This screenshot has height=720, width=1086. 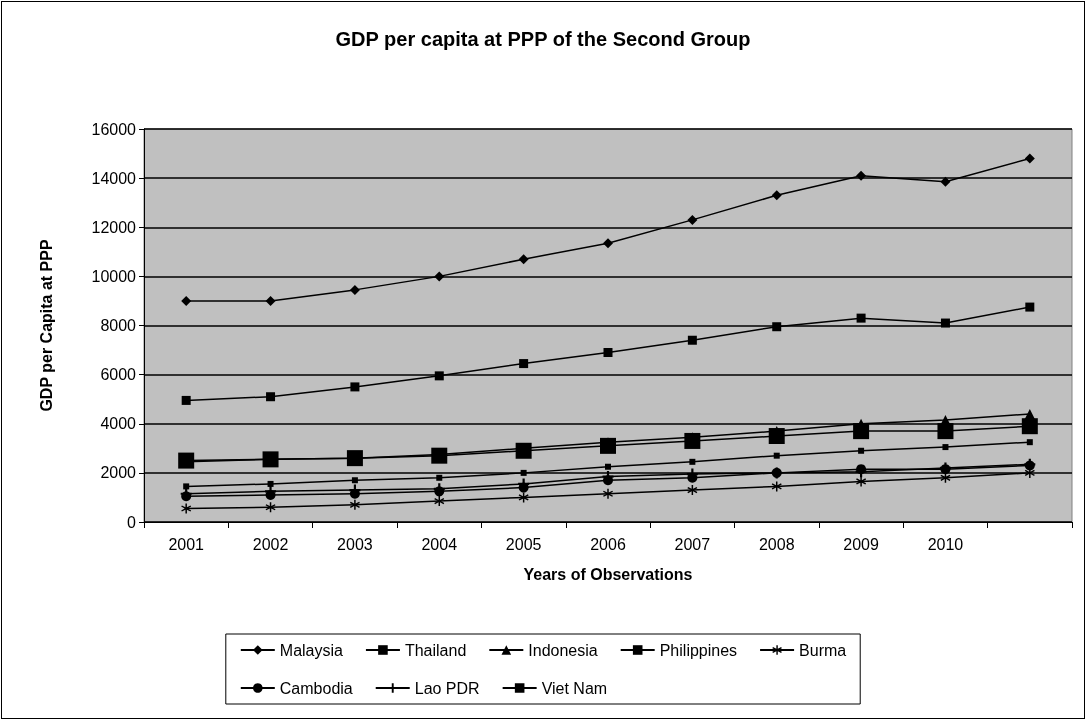 I want to click on legend-label: Thailand, so click(x=435, y=650).